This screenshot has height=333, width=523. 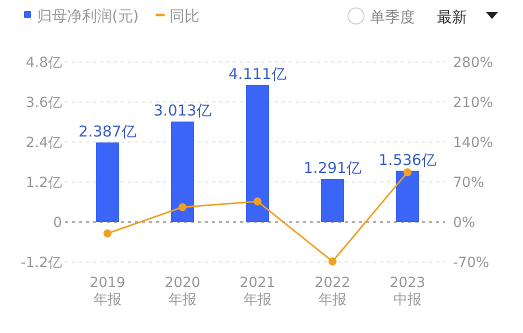 I want to click on legend-label: 同比, so click(x=185, y=16).